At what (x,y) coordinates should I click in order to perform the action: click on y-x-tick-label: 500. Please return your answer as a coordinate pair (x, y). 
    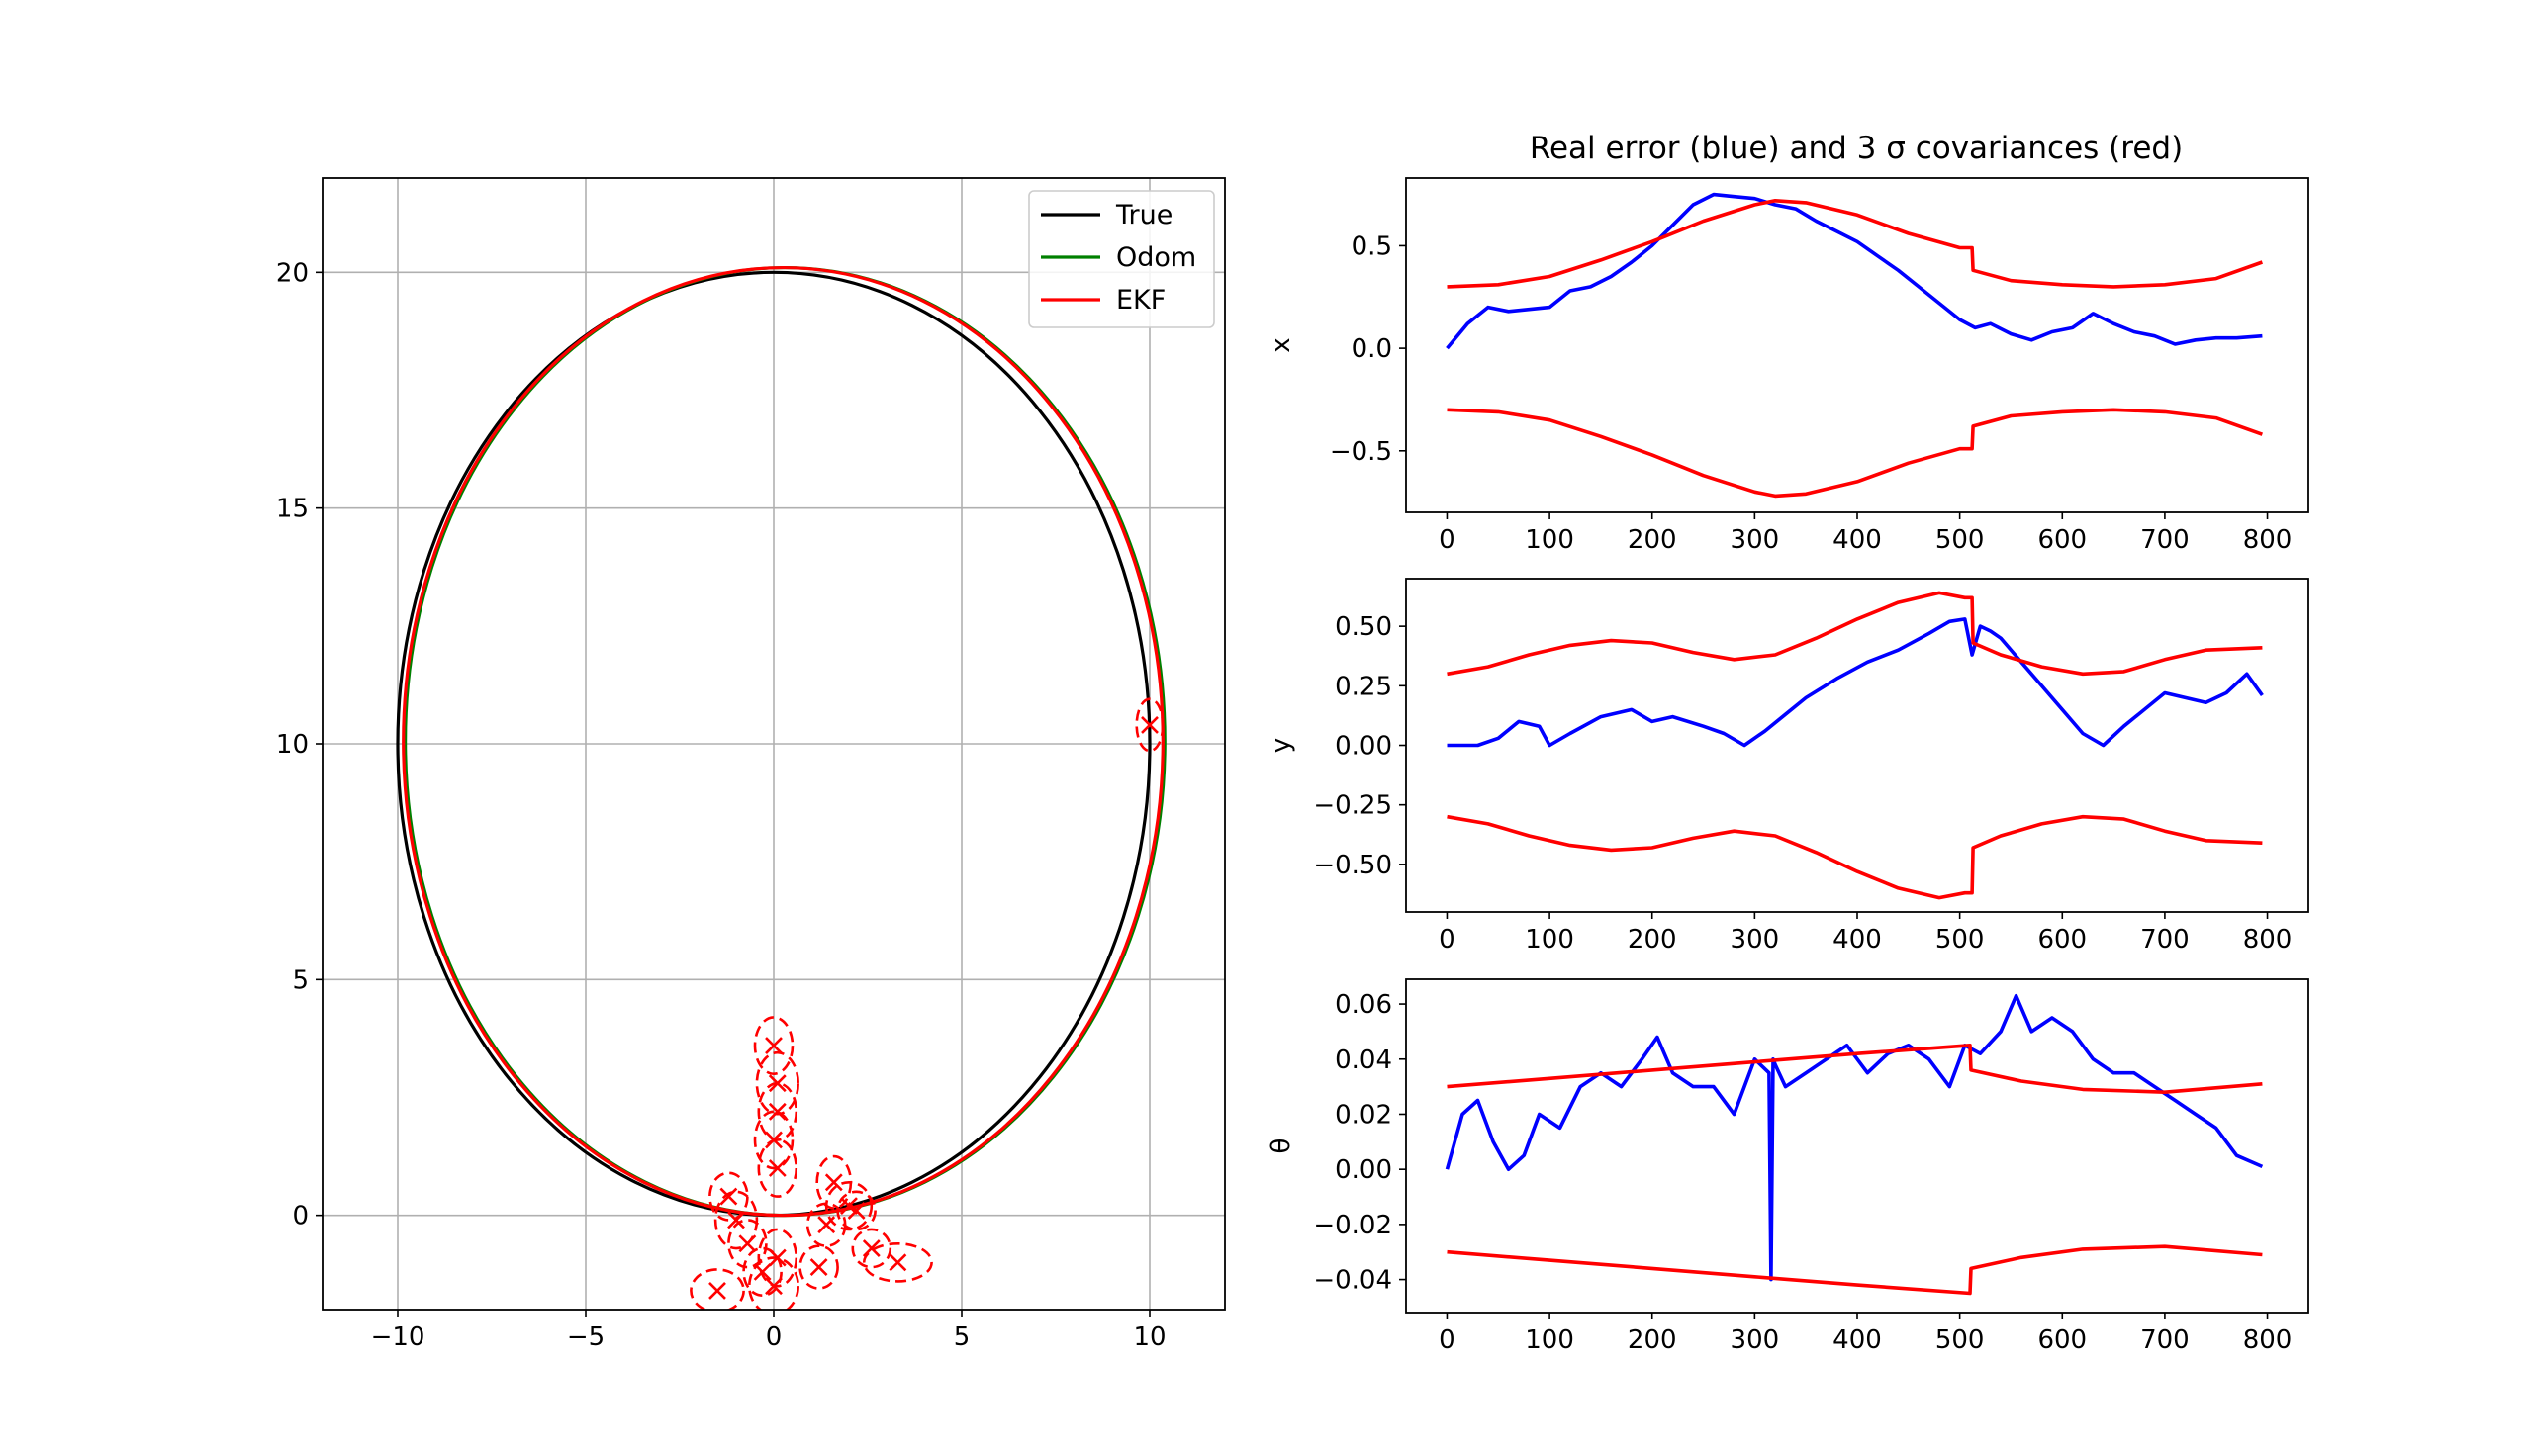
    Looking at the image, I should click on (1960, 940).